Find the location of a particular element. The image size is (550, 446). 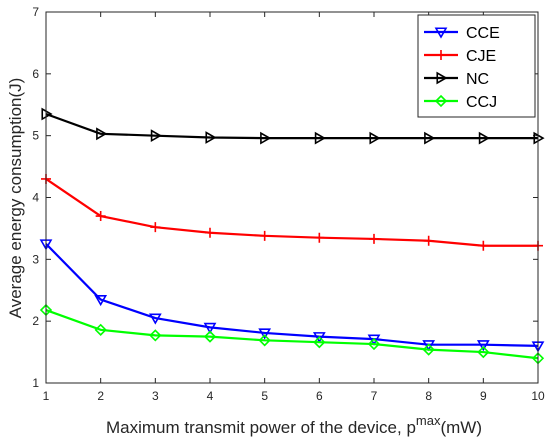

legend-label: CCJ is located at coordinates (481, 102).